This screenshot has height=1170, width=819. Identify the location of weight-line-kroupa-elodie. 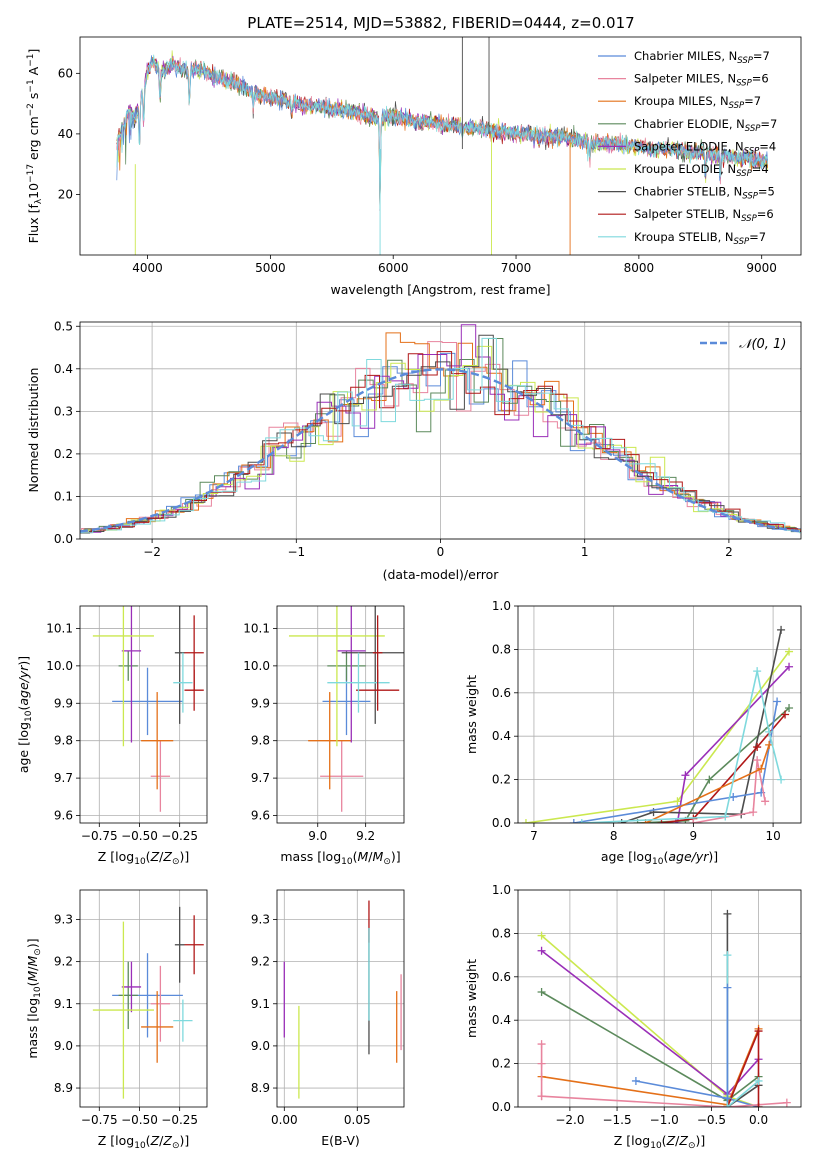
(657, 737).